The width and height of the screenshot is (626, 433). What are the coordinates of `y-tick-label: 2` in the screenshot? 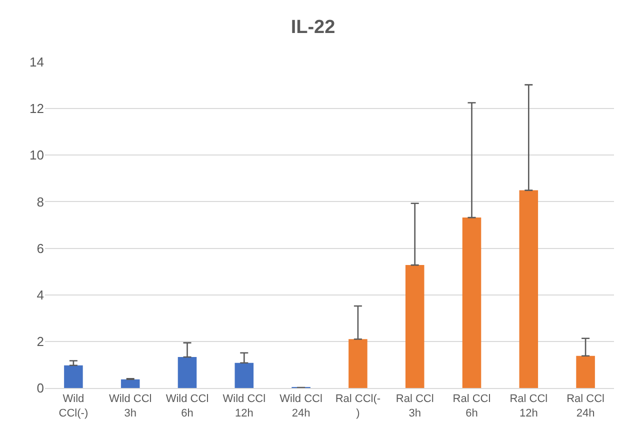 It's located at (40, 341).